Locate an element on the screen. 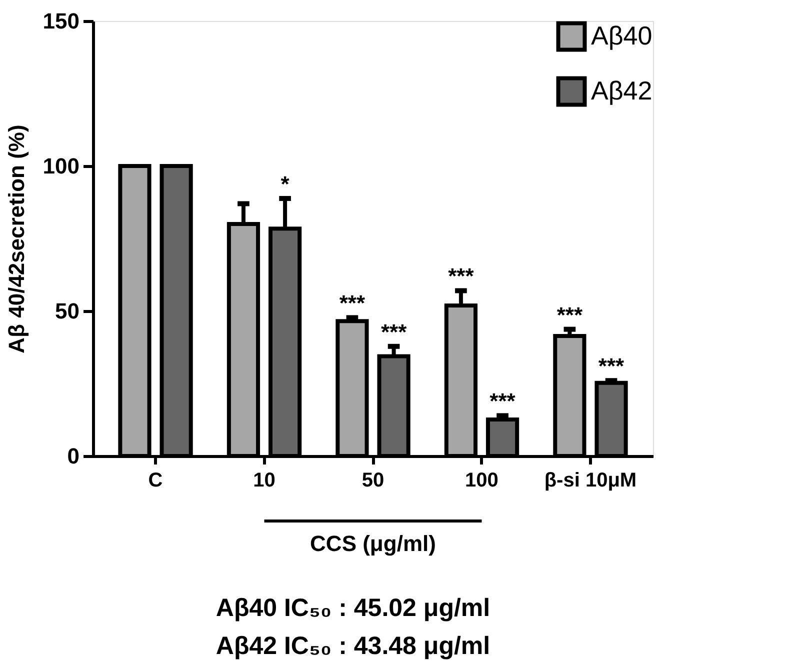 The image size is (800, 669). y-tick-label: 50 is located at coordinates (67, 311).